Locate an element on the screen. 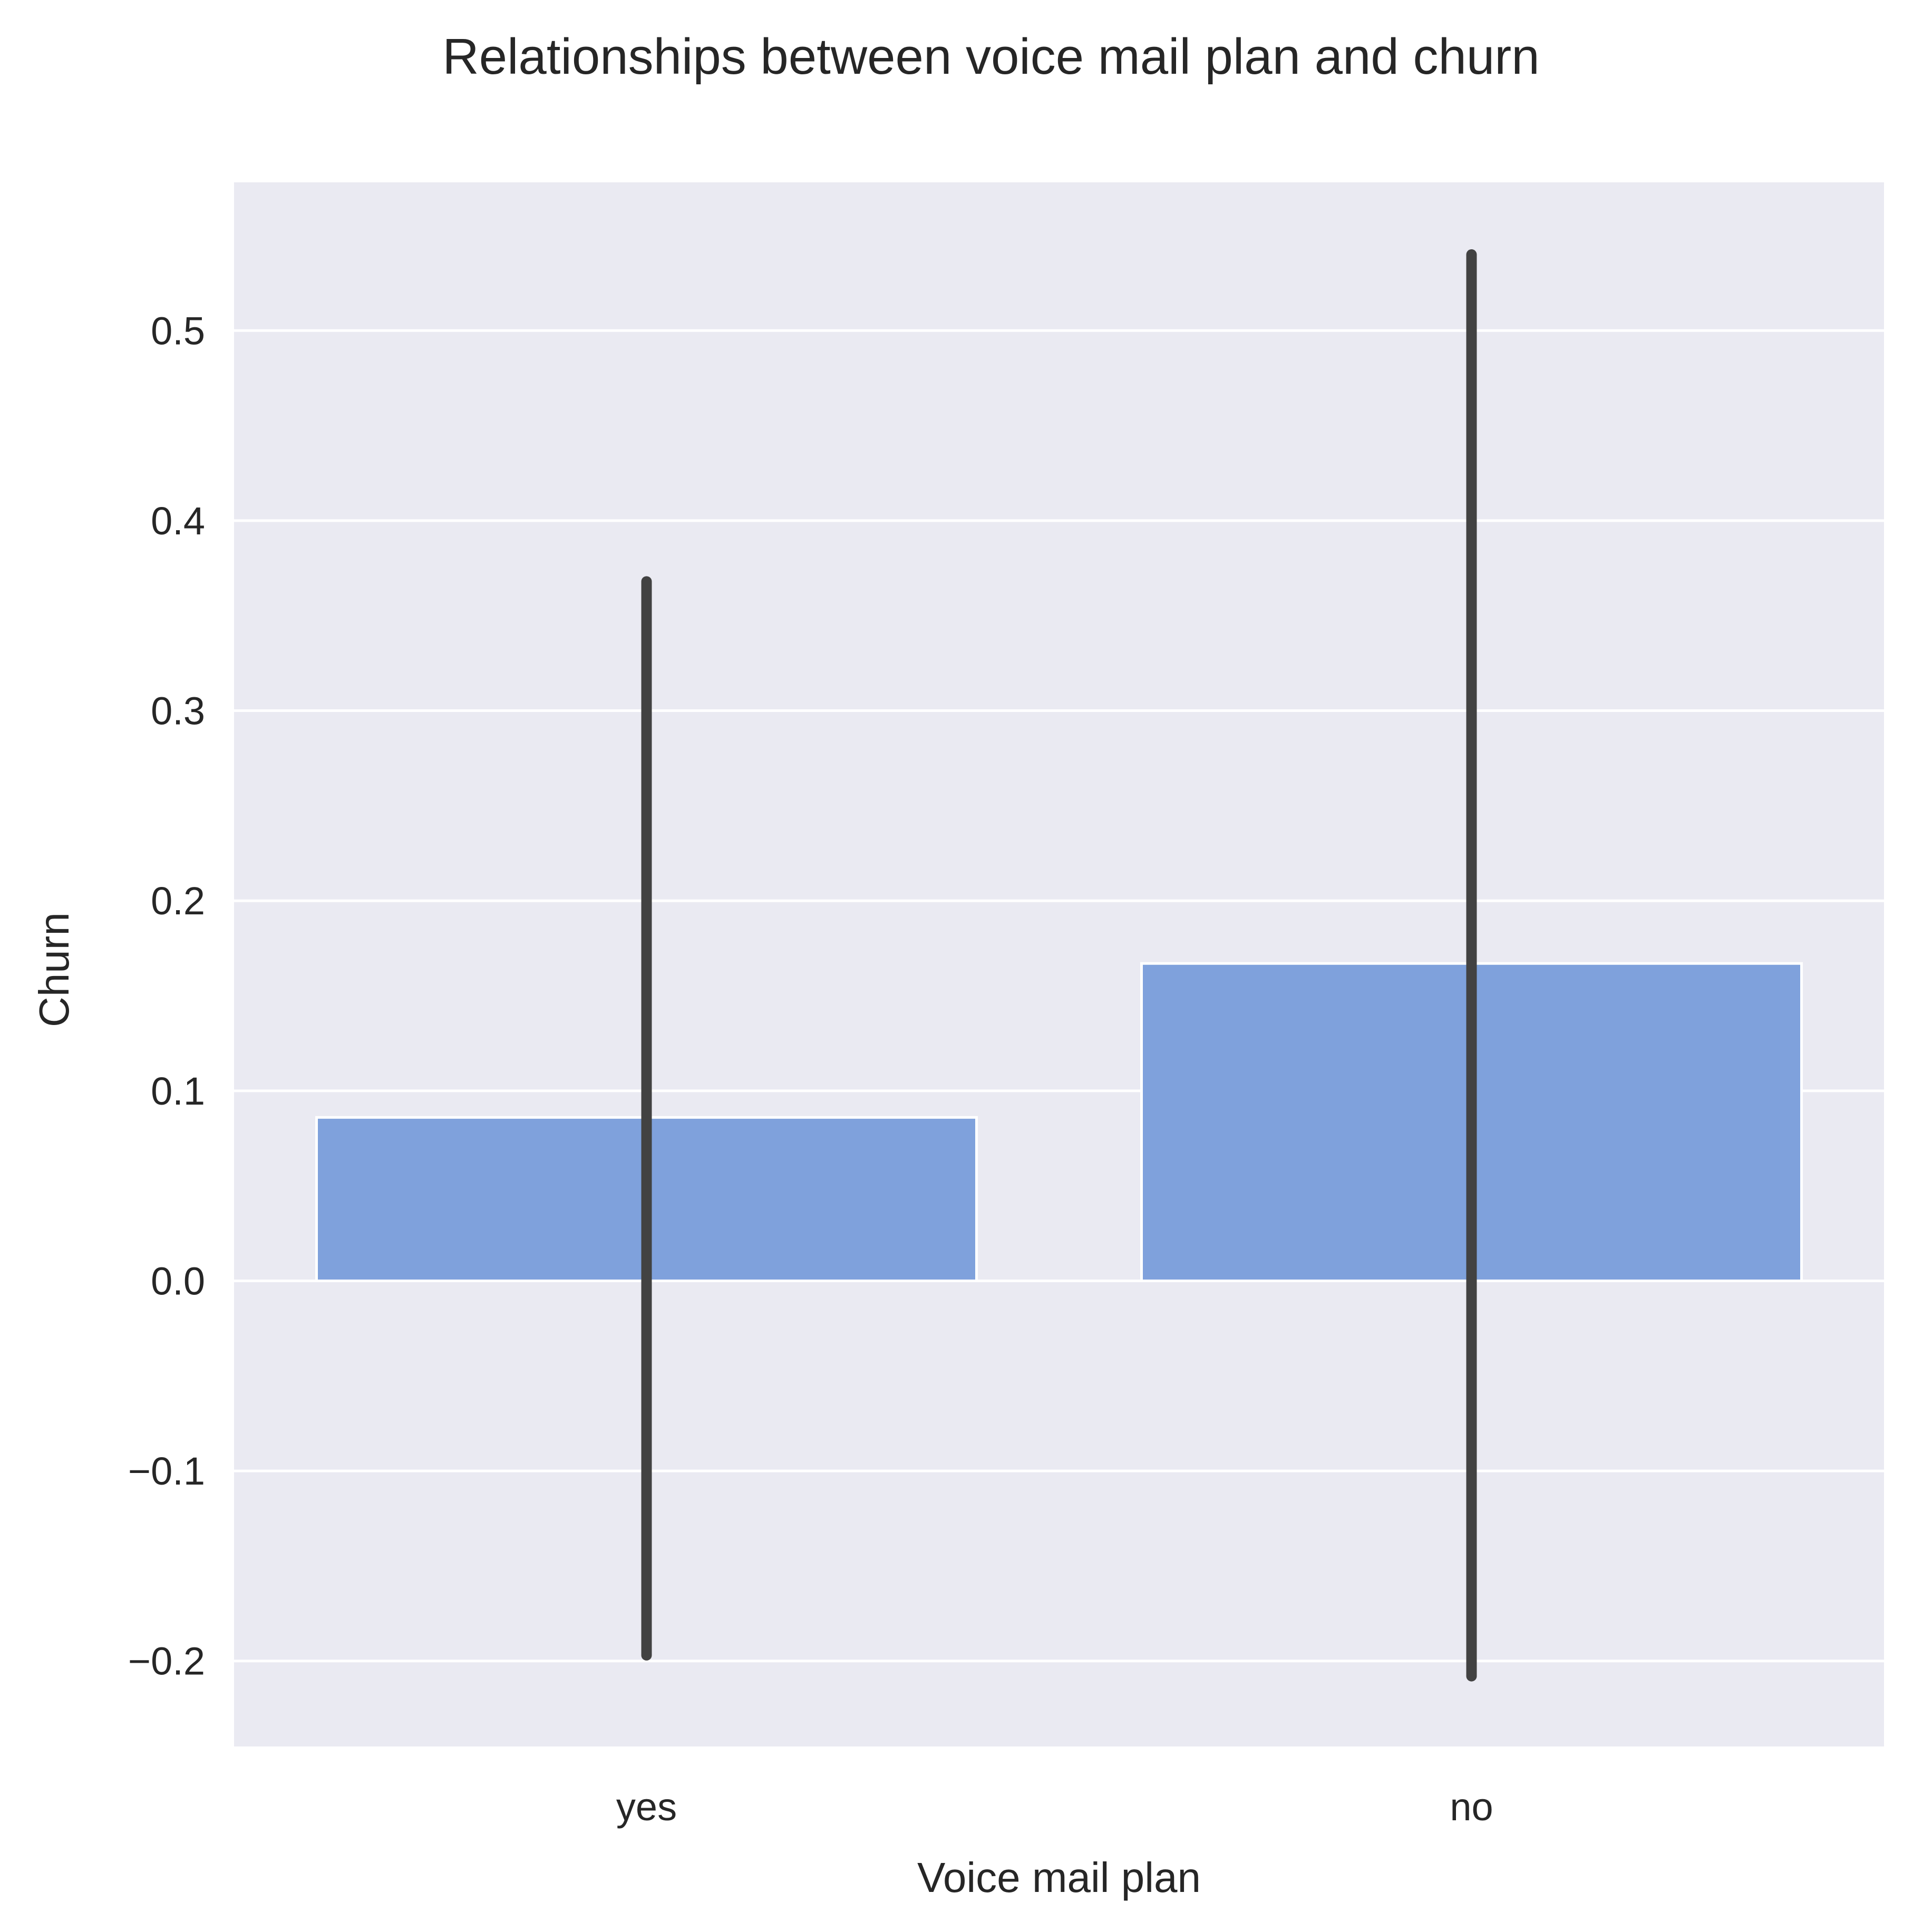 This screenshot has height=1932, width=1913. y-tick-label: 0.1 is located at coordinates (178, 1091).